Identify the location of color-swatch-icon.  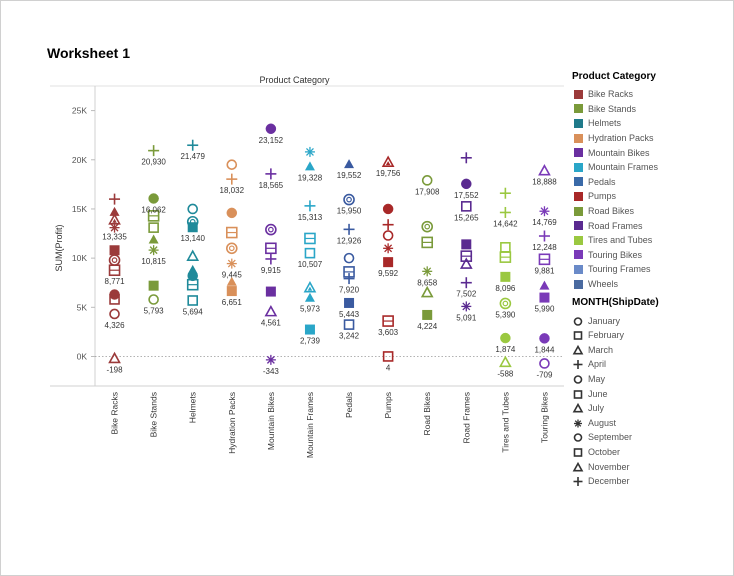
(578, 284).